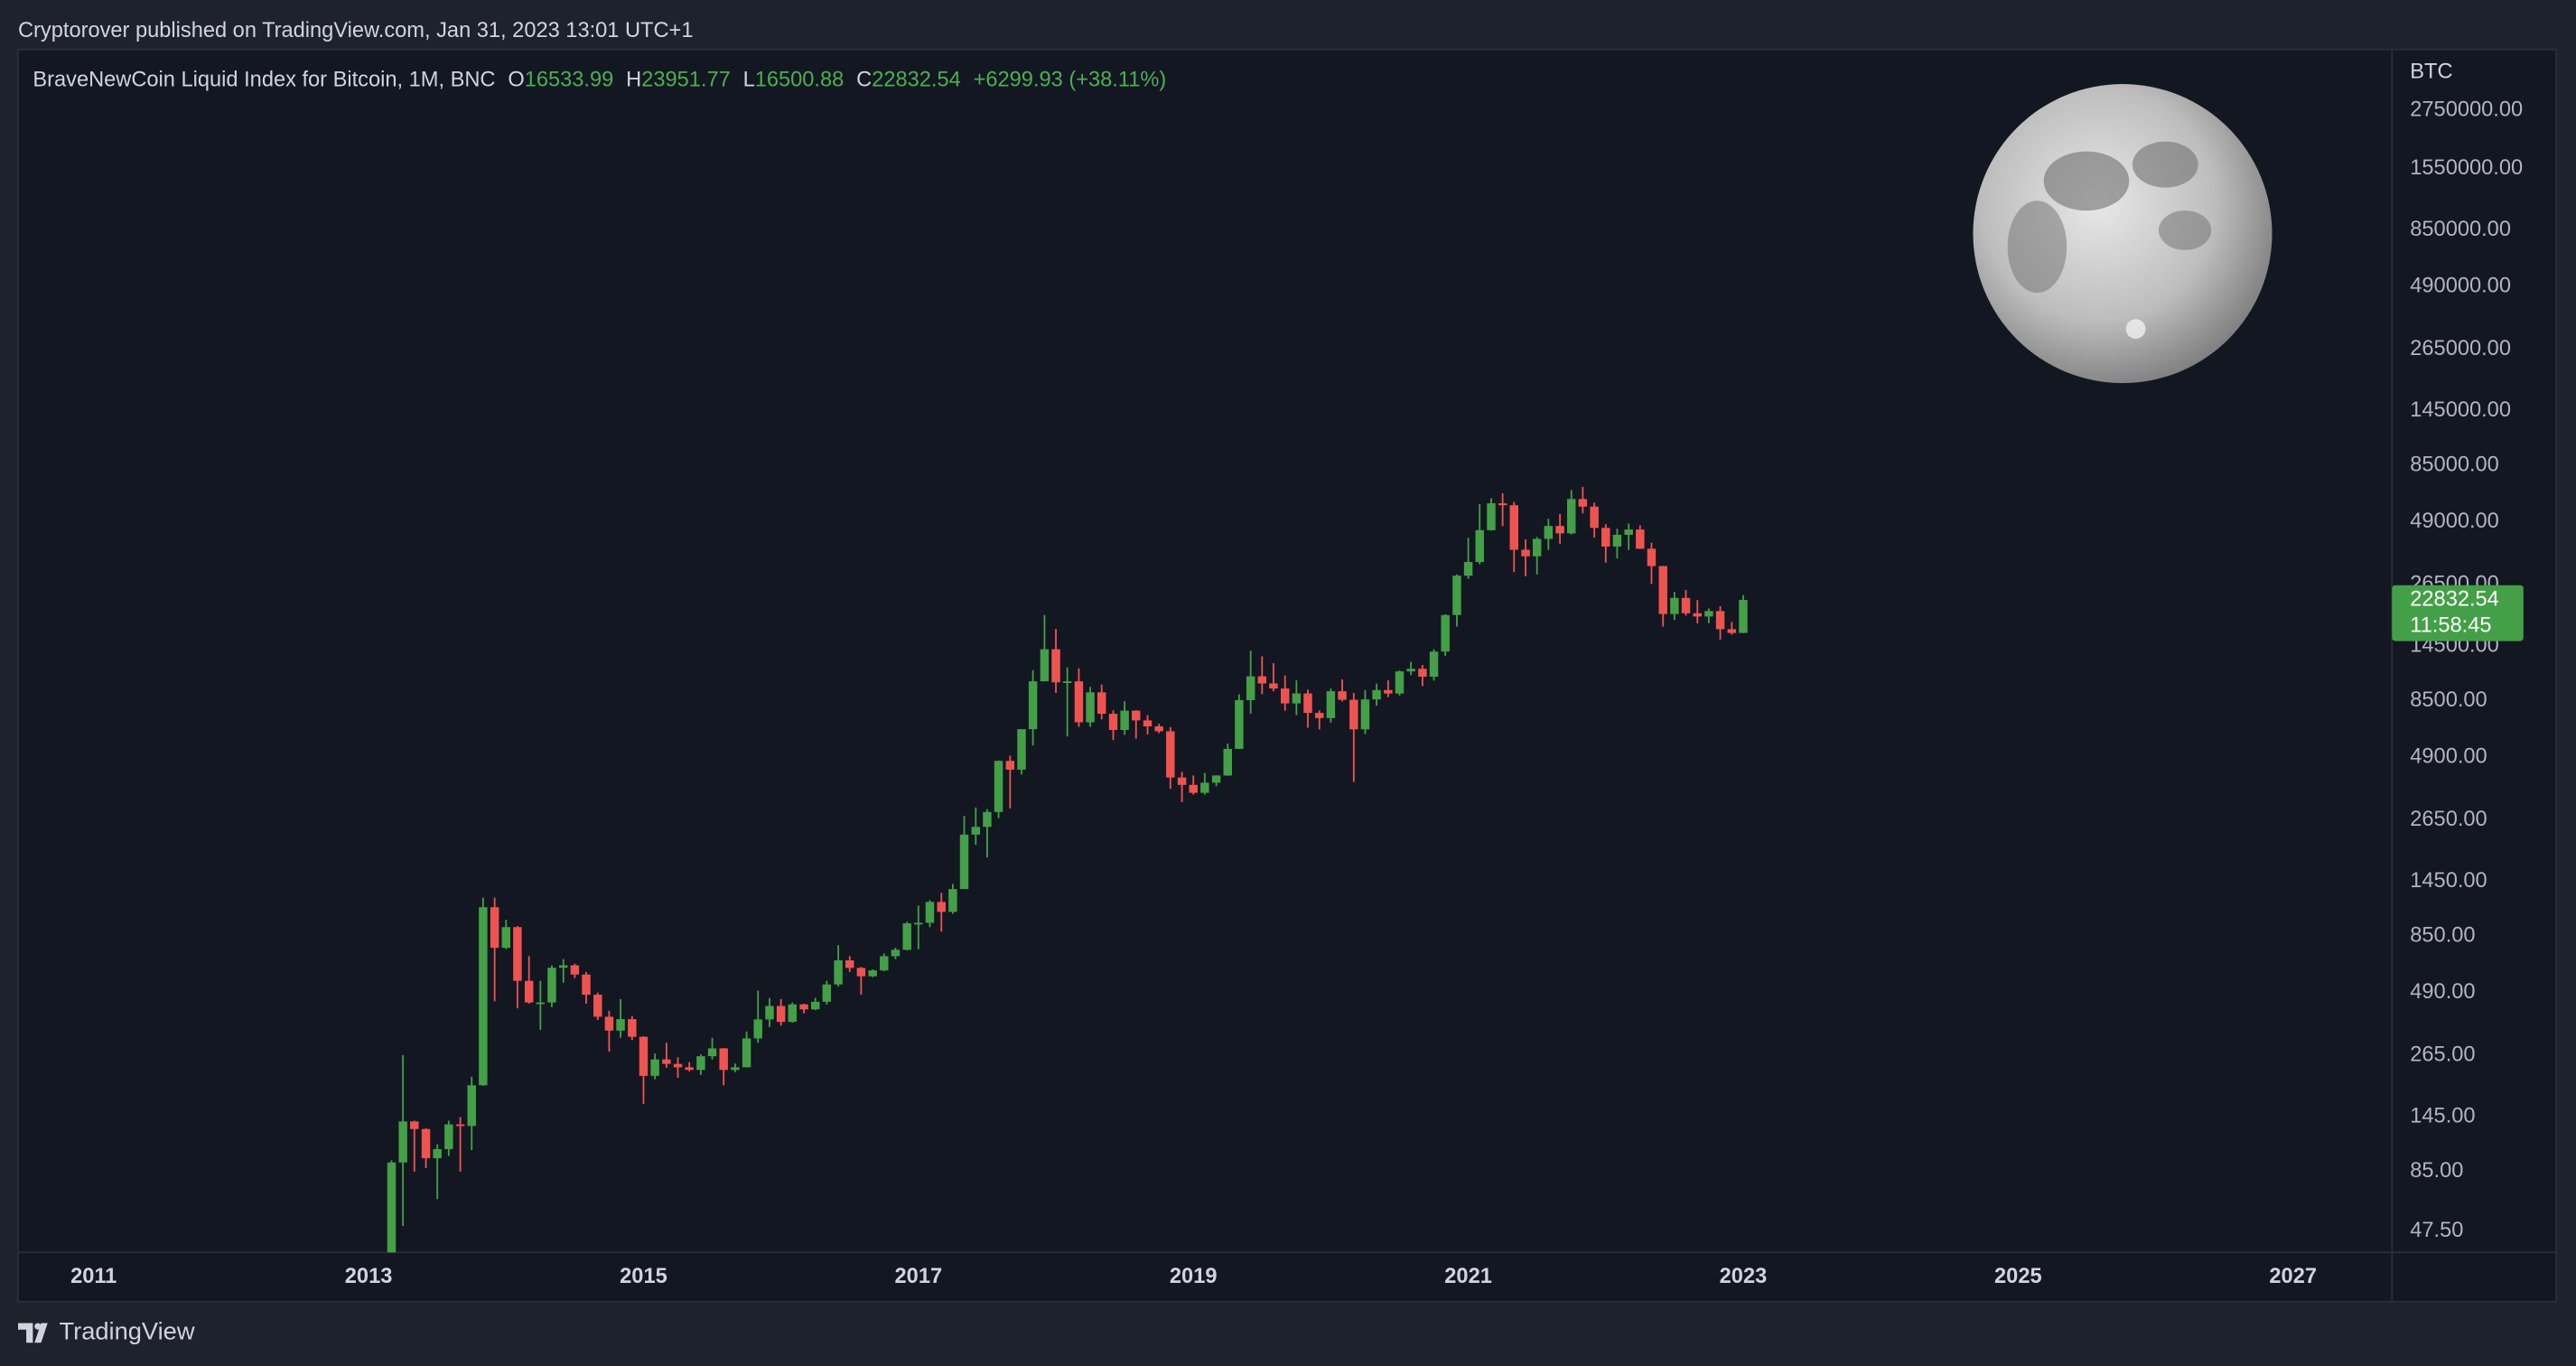 The height and width of the screenshot is (1366, 2576). Describe the element at coordinates (127, 1331) in the screenshot. I see `brand-name: TradingView` at that location.